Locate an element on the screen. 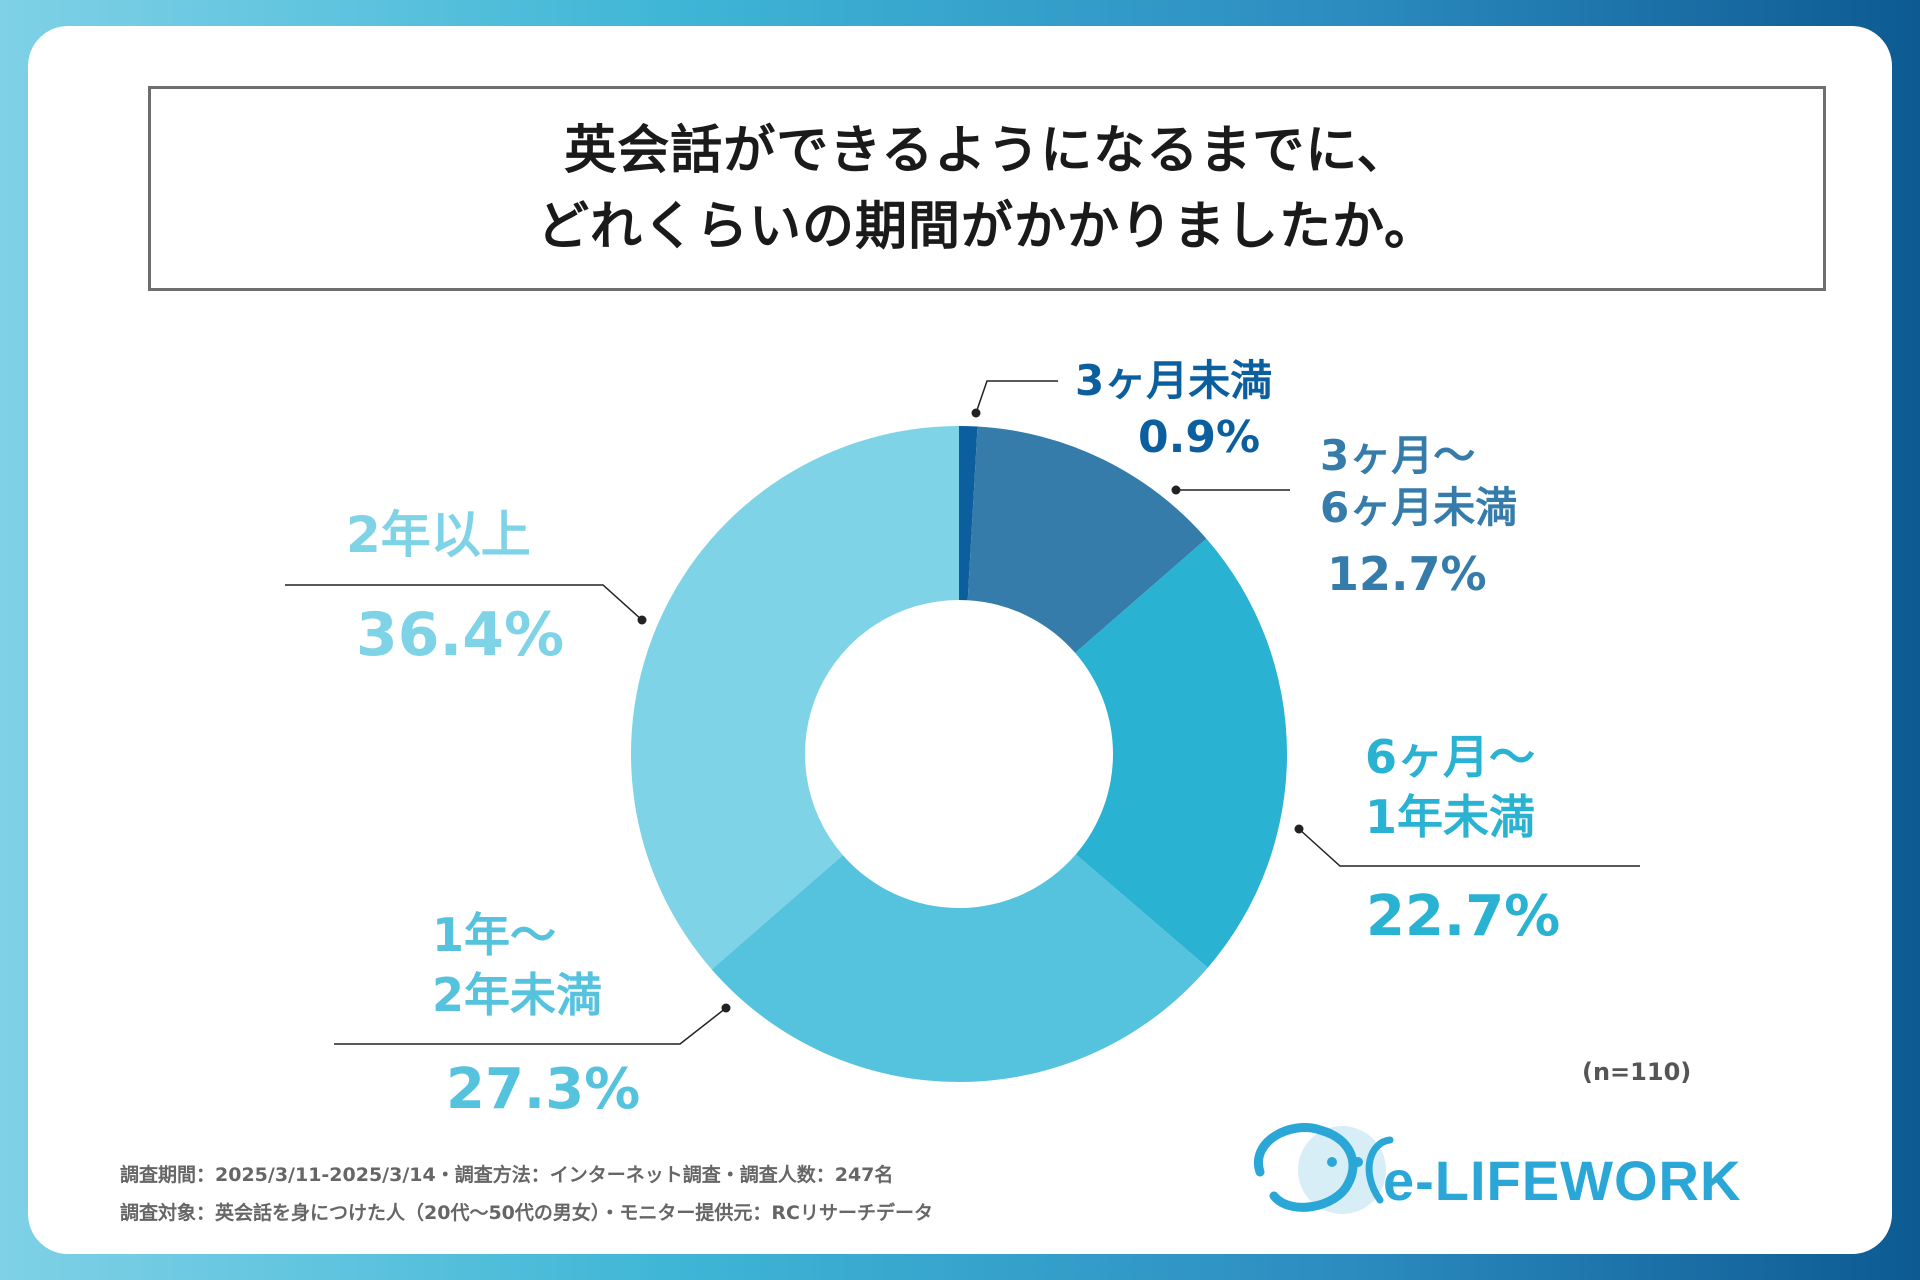 The height and width of the screenshot is (1280, 1920). label-slice-2-name-1: 6ヶ月〜 is located at coordinates (1450, 757).